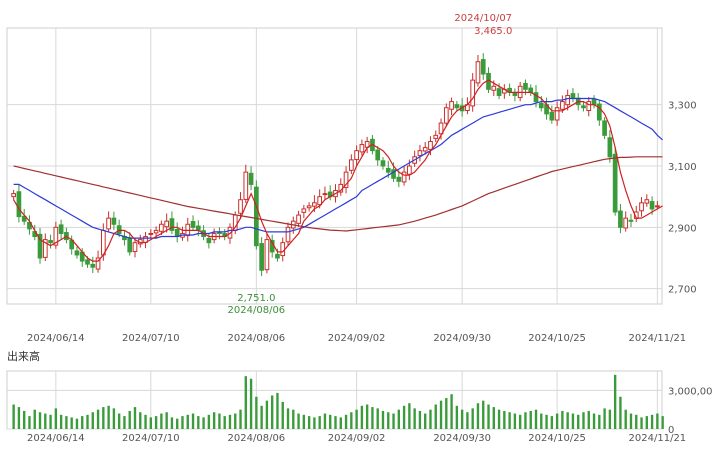 The height and width of the screenshot is (452, 712). I want to click on price-x-tick-label: 2024/08/06, so click(257, 338).